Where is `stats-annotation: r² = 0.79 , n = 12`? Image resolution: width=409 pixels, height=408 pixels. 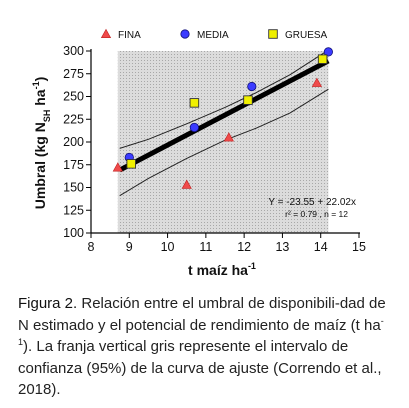 stats-annotation: r² = 0.79 , n = 12 is located at coordinates (316, 214).